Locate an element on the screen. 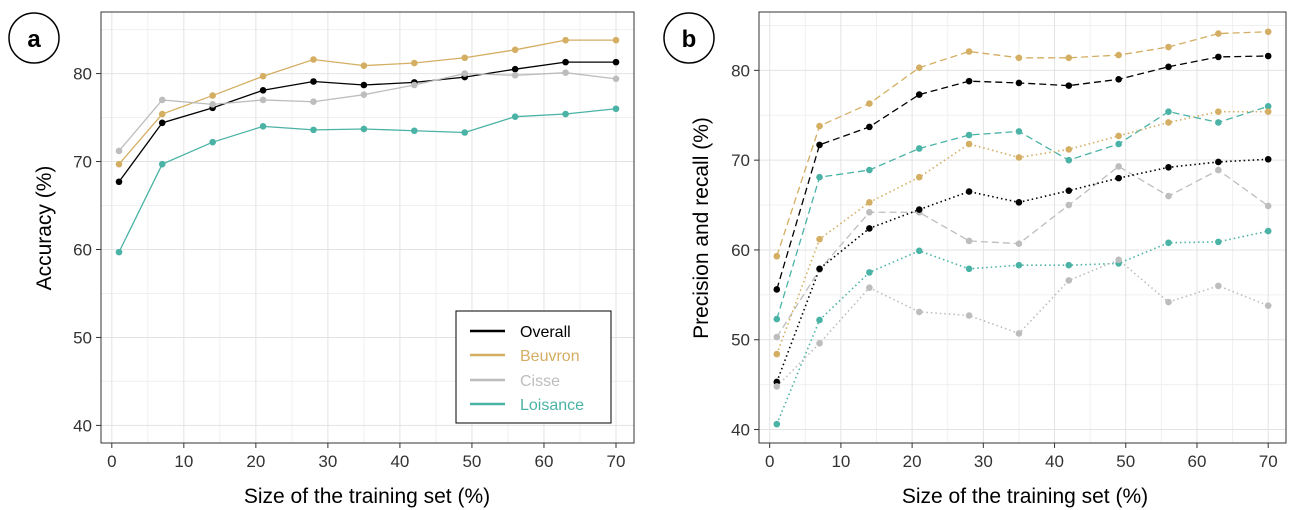 This screenshot has height=510, width=1291. panel-label-circle-a is located at coordinates (34, 38).